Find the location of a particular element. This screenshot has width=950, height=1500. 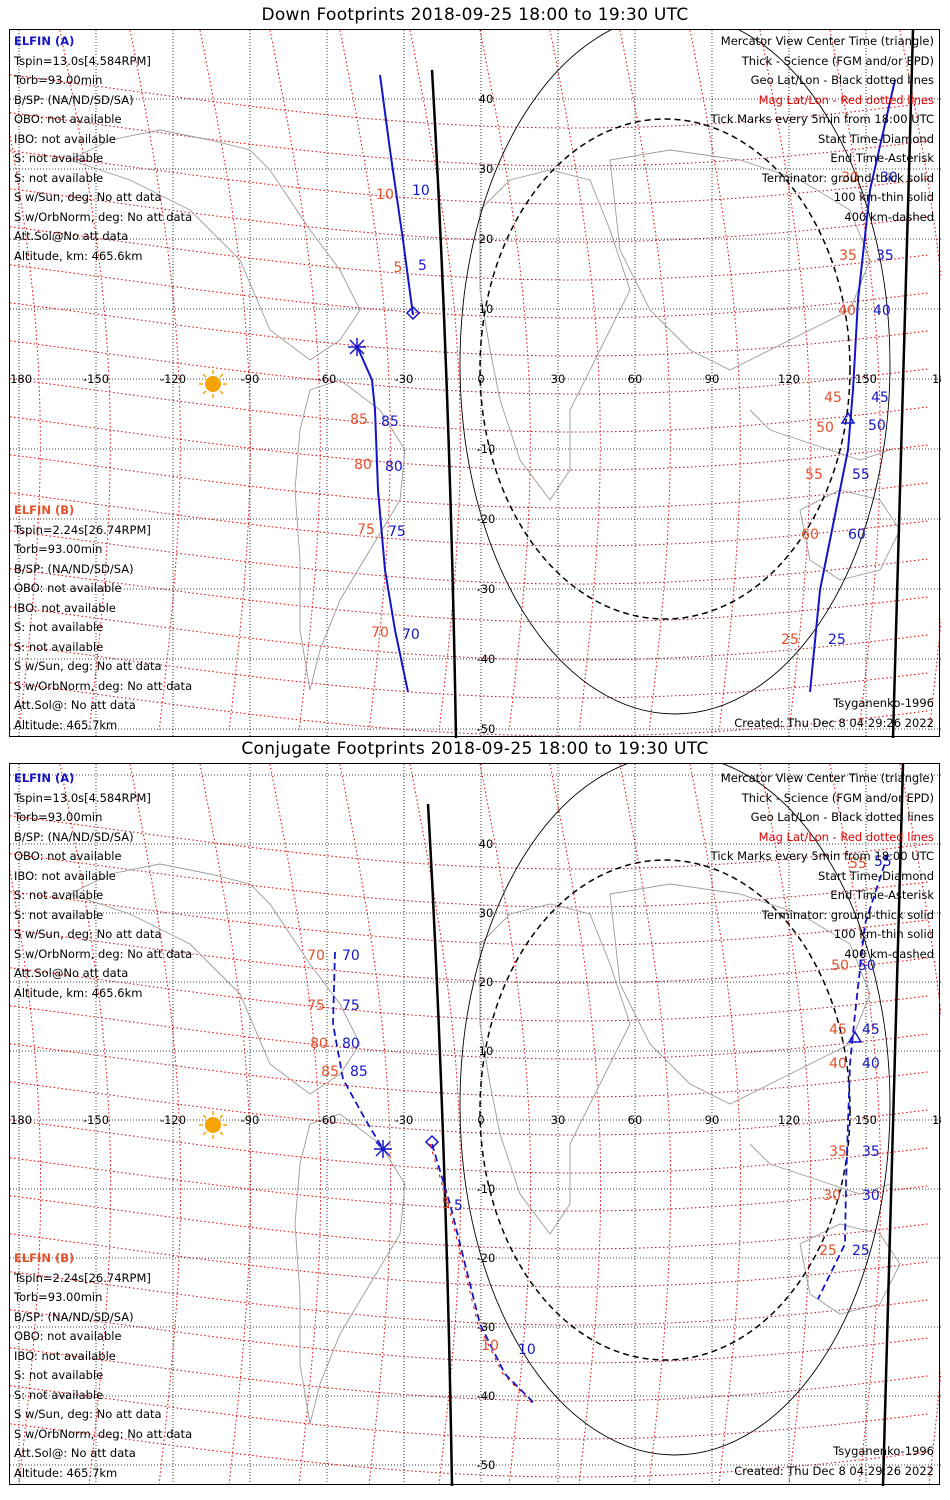

terminator-400km is located at coordinates (665, 369).